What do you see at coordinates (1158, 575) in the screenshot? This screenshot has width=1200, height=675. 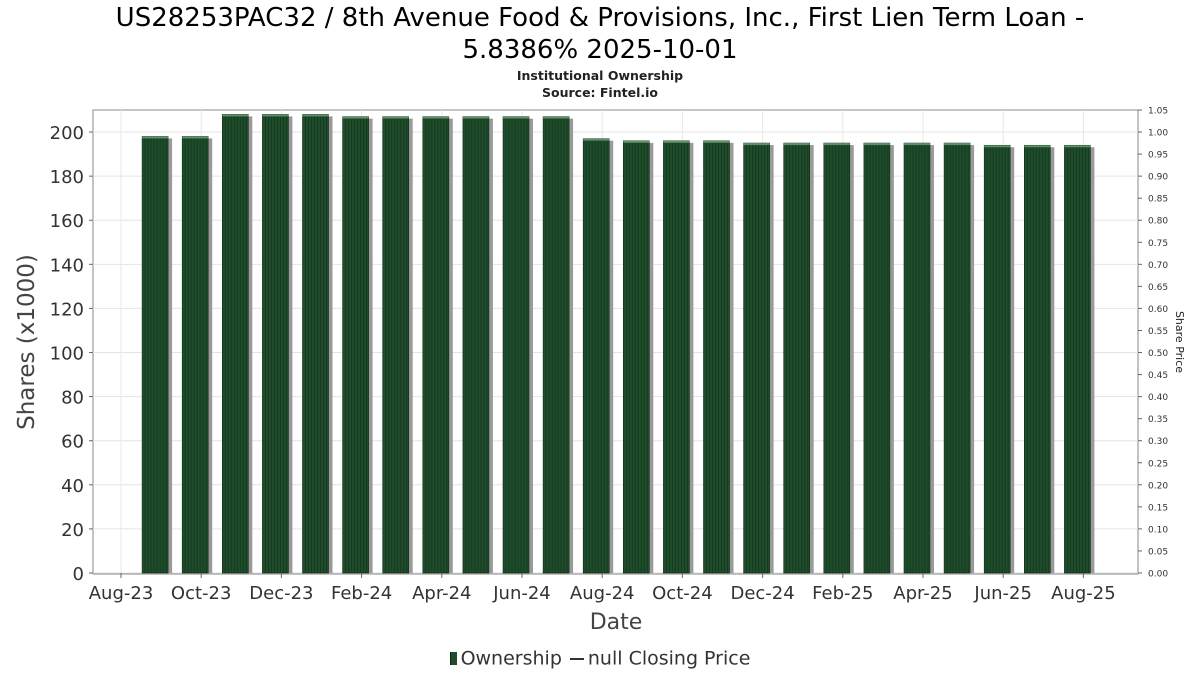 I see `y2-tick-label: 0.00` at bounding box center [1158, 575].